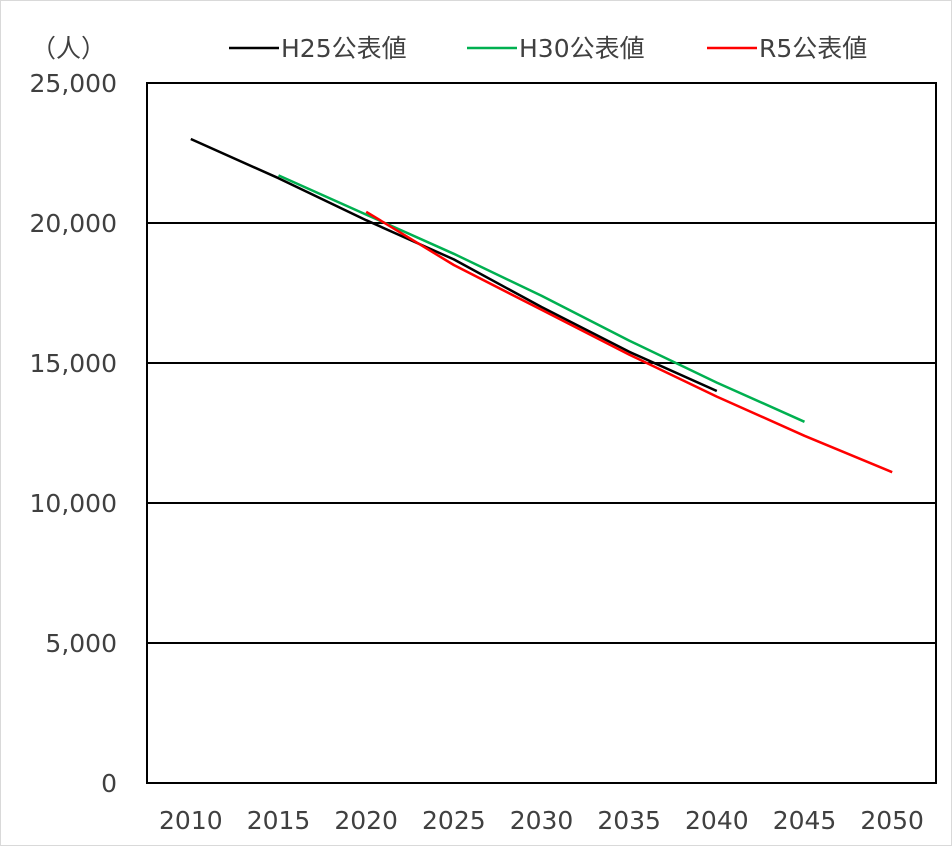 The height and width of the screenshot is (846, 952). What do you see at coordinates (73, 83) in the screenshot?
I see `y-tick-label-5: 25,000` at bounding box center [73, 83].